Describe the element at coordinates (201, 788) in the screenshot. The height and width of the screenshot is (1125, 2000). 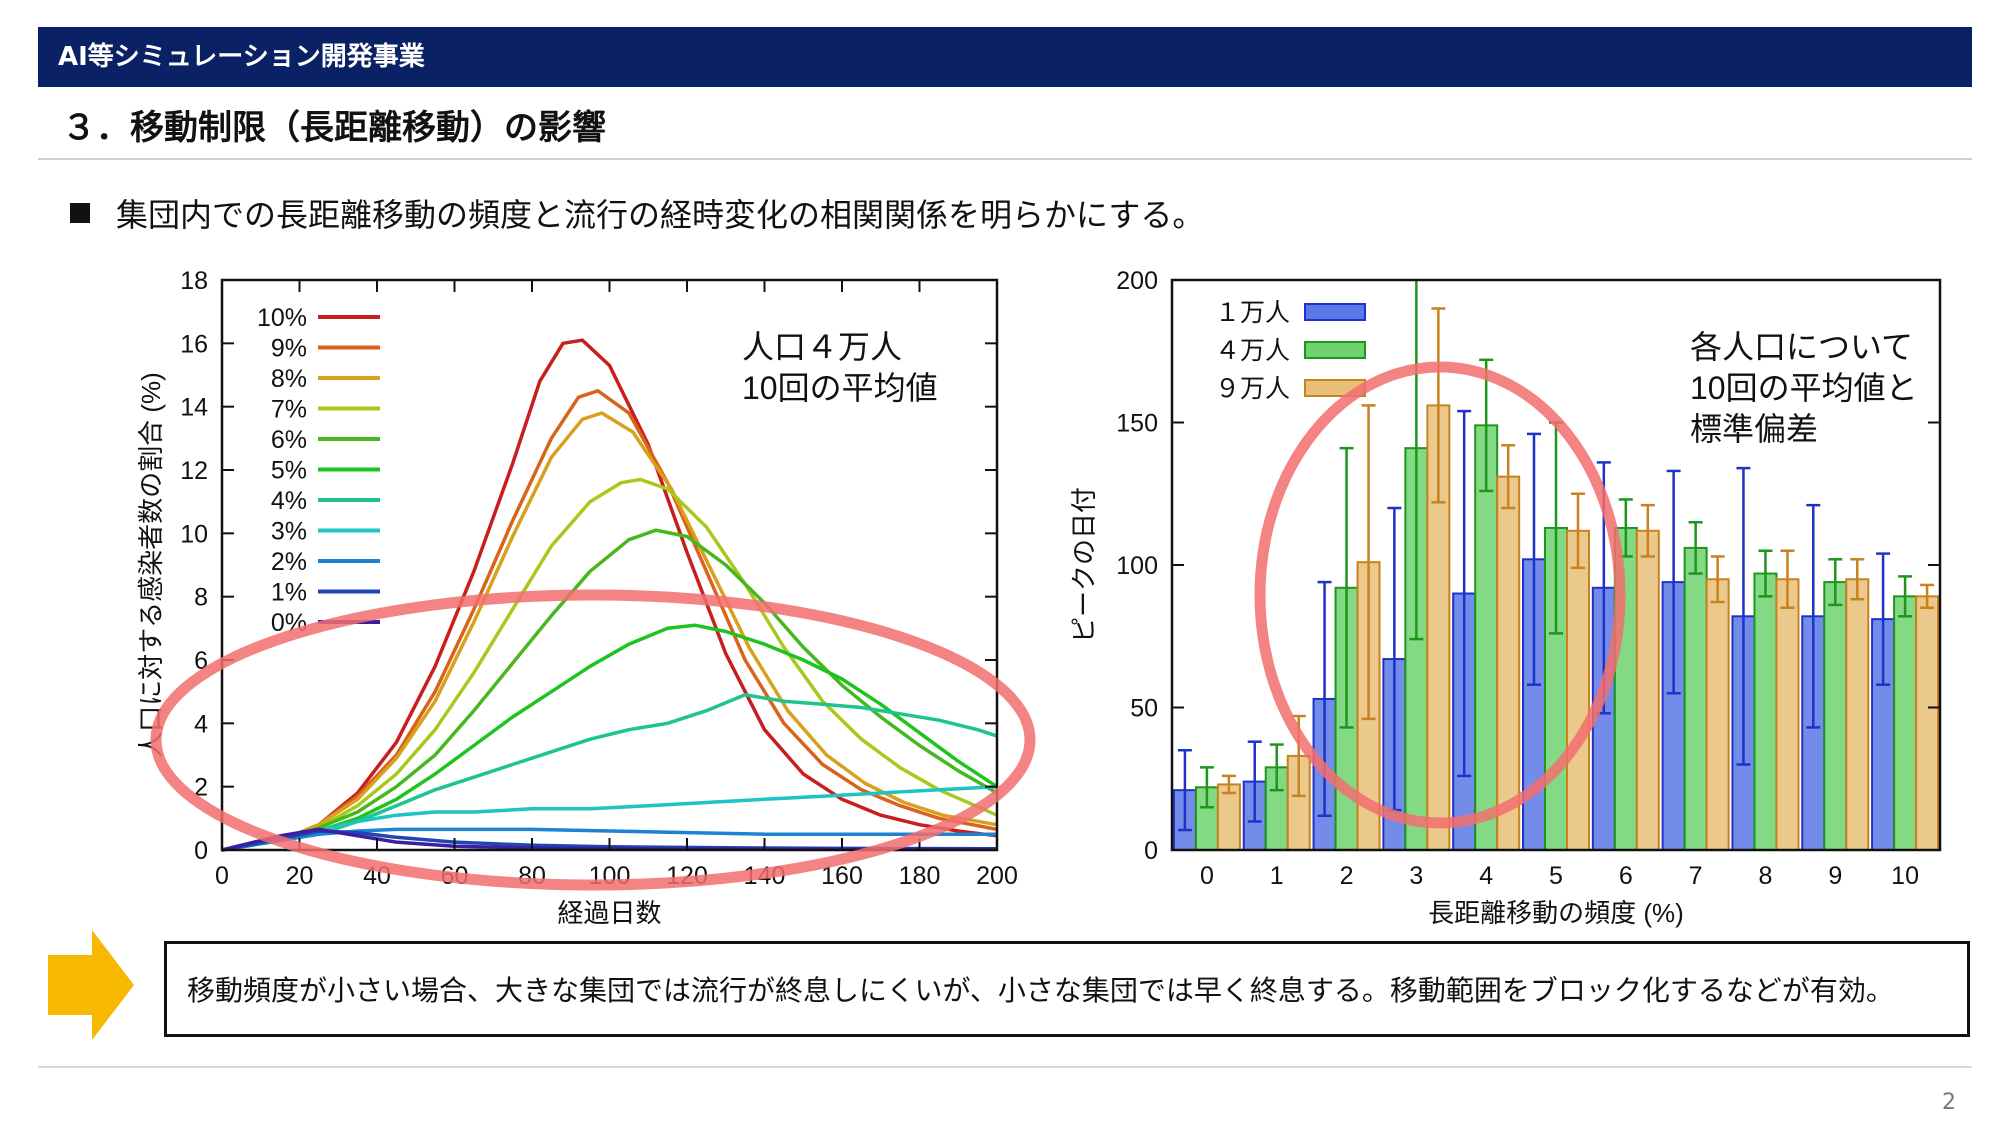
I see `line-ytick-label: 2` at that location.